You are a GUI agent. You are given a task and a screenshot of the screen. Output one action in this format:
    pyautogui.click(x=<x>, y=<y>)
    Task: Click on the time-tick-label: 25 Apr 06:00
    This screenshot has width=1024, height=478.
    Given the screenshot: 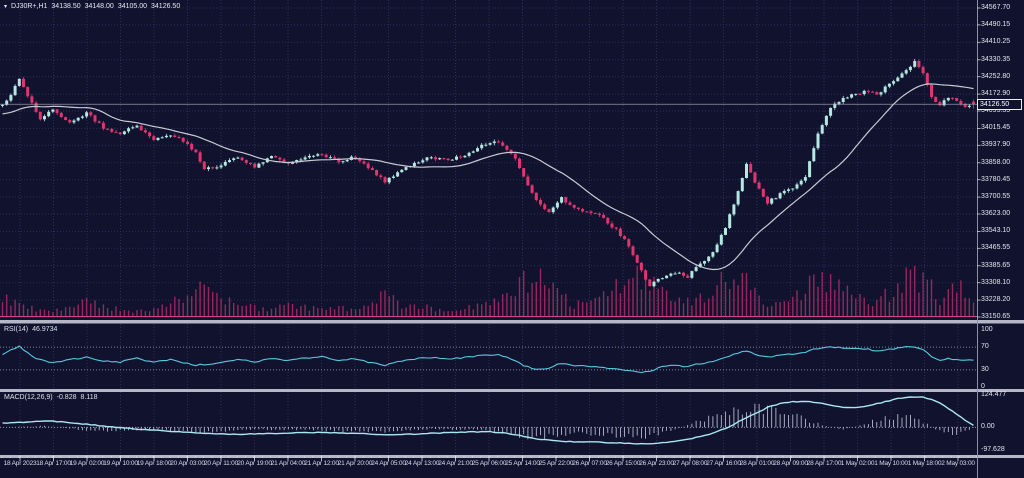 What is the action you would take?
    pyautogui.click(x=489, y=463)
    